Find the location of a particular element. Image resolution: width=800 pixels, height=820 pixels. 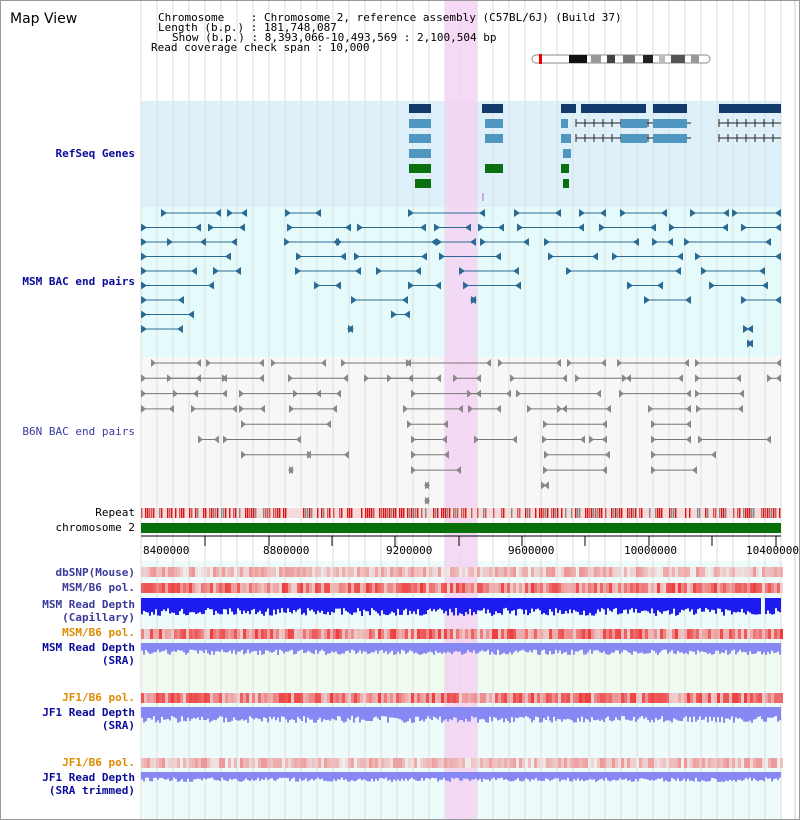

track-label-msm-b6-pol-sra: MSM/B6 pol. is located at coordinates (98, 632).